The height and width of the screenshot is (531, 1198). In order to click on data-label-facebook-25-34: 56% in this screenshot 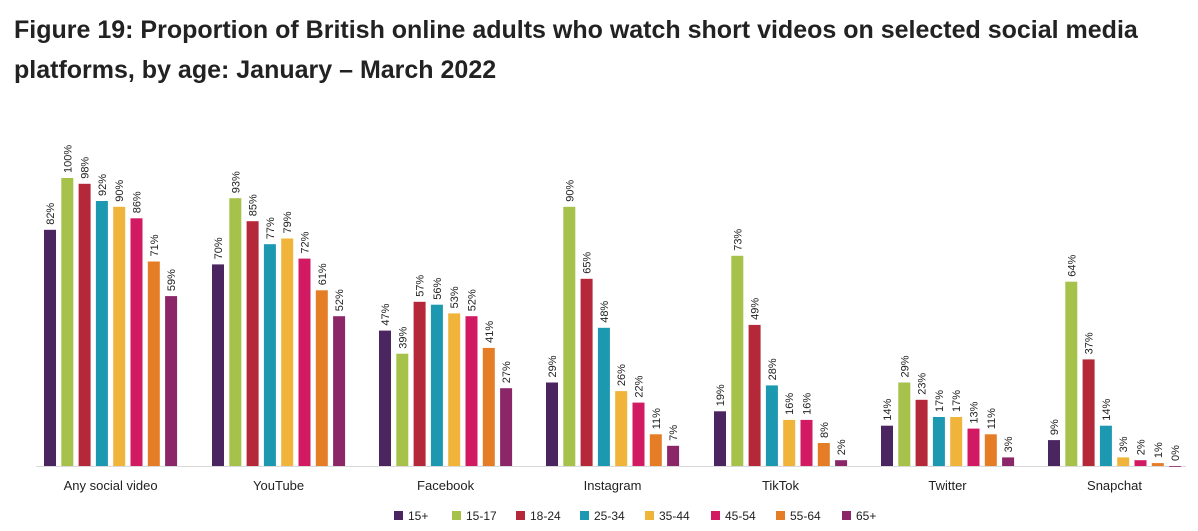, I will do `click(438, 288)`.